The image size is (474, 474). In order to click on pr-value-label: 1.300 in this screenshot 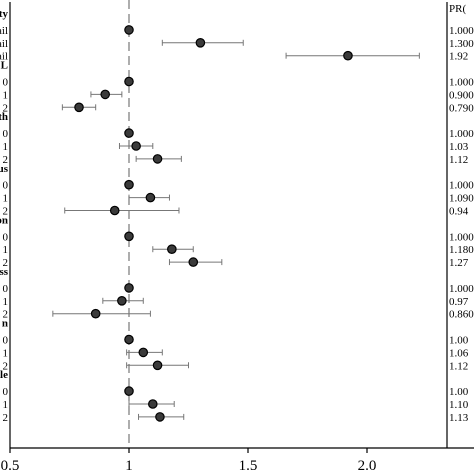, I will do `click(461, 44)`.